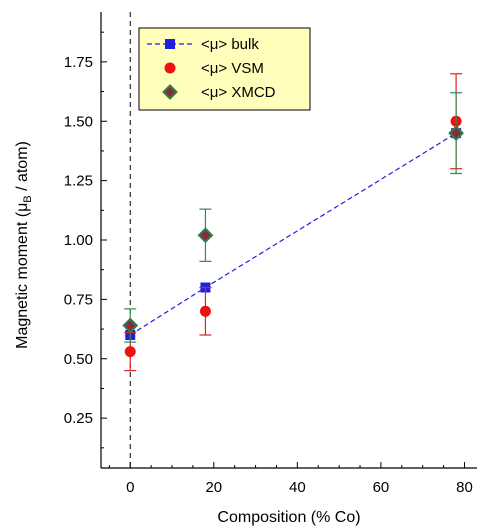  I want to click on x-tick-label: 40, so click(297, 487).